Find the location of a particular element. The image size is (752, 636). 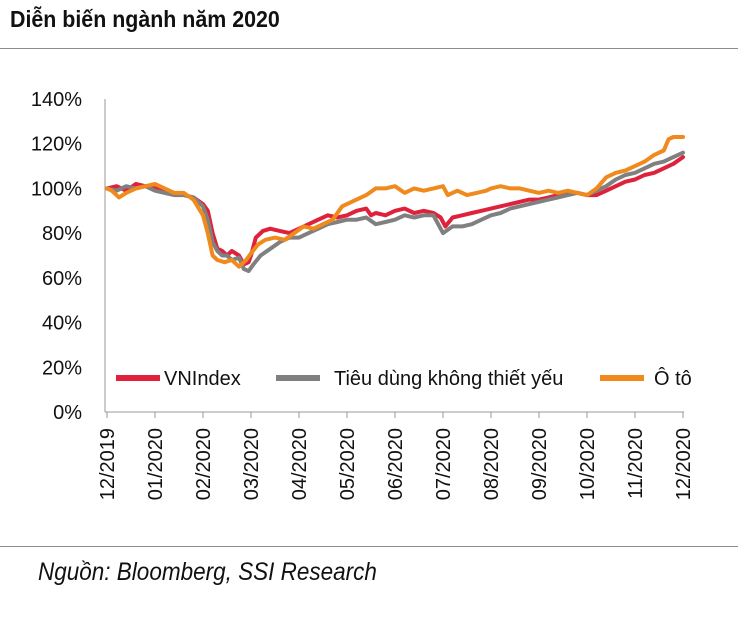

legend: VNIndex Tiêu dùng không thiết yếu Ô tô is located at coordinates (404, 378).